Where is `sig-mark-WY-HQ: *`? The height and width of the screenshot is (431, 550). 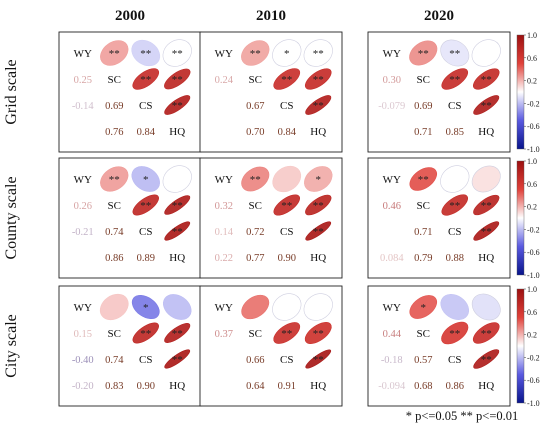
sig-mark-WY-HQ: * is located at coordinates (319, 180).